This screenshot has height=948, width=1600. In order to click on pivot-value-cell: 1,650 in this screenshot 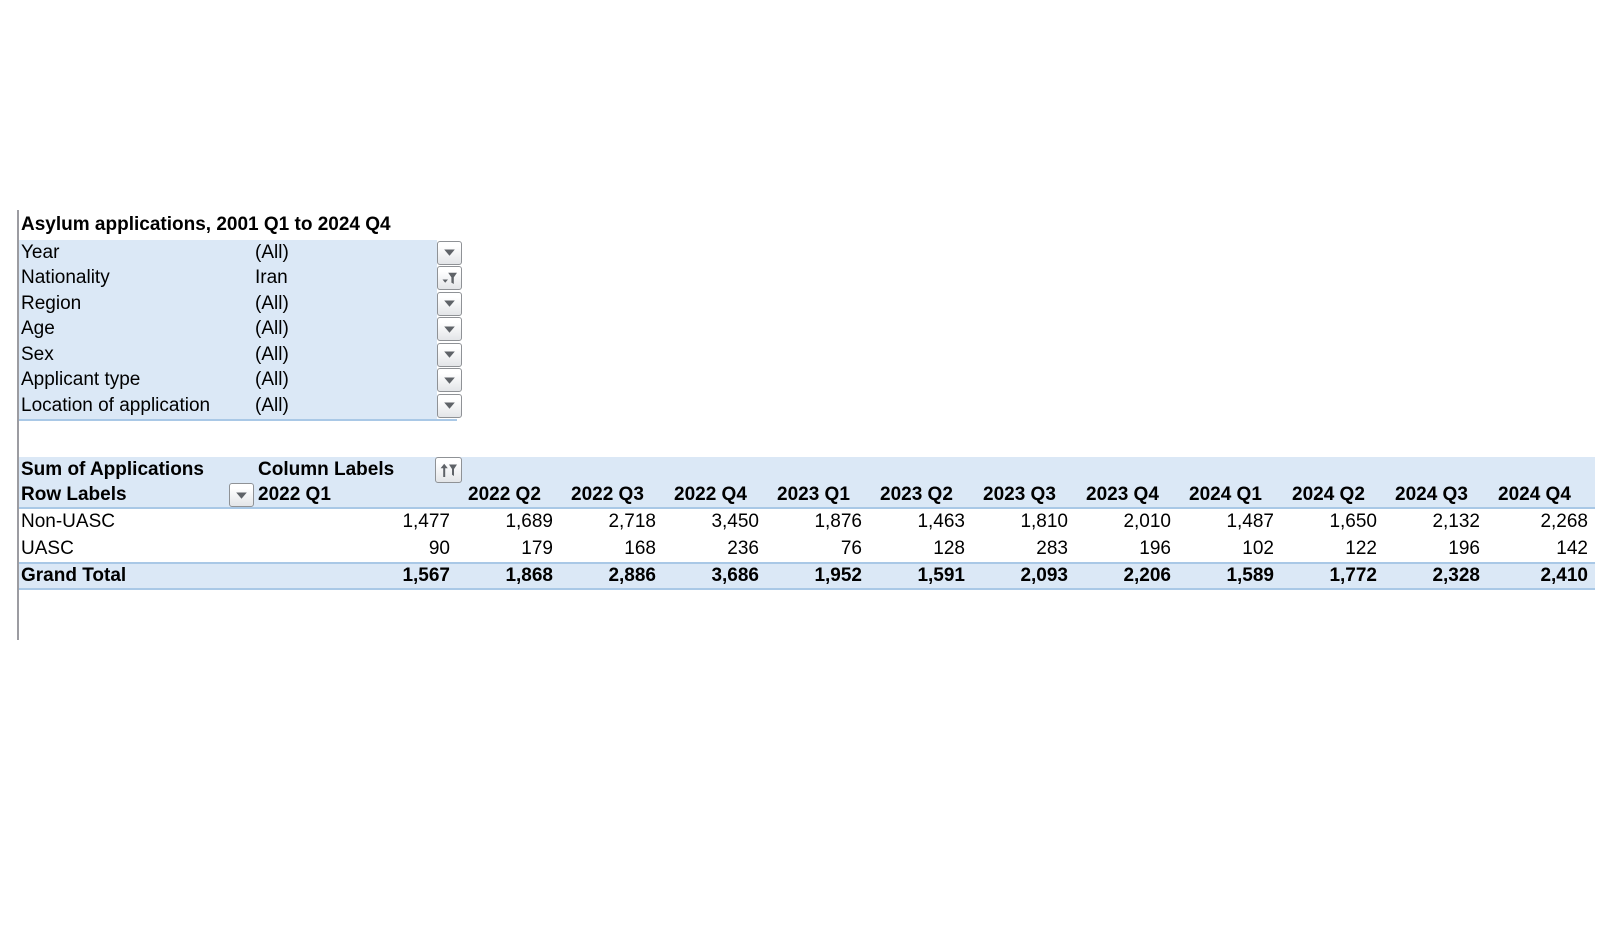, I will do `click(1353, 522)`.